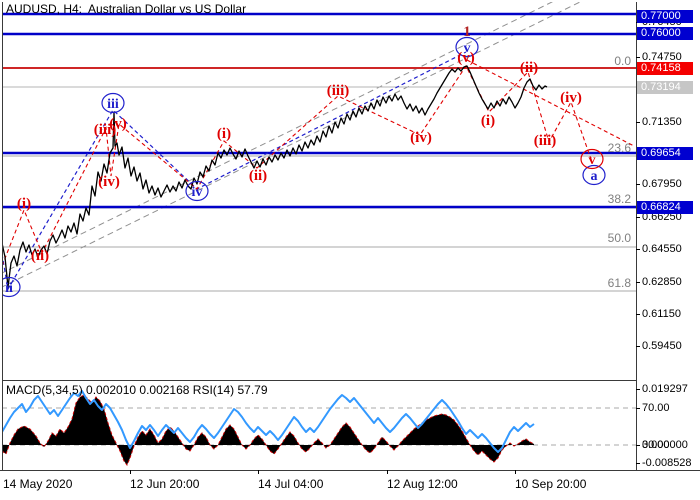 The width and height of the screenshot is (700, 500). Describe the element at coordinates (665, 87) in the screenshot. I see `price-badge-0.73194: 0.73194` at that location.